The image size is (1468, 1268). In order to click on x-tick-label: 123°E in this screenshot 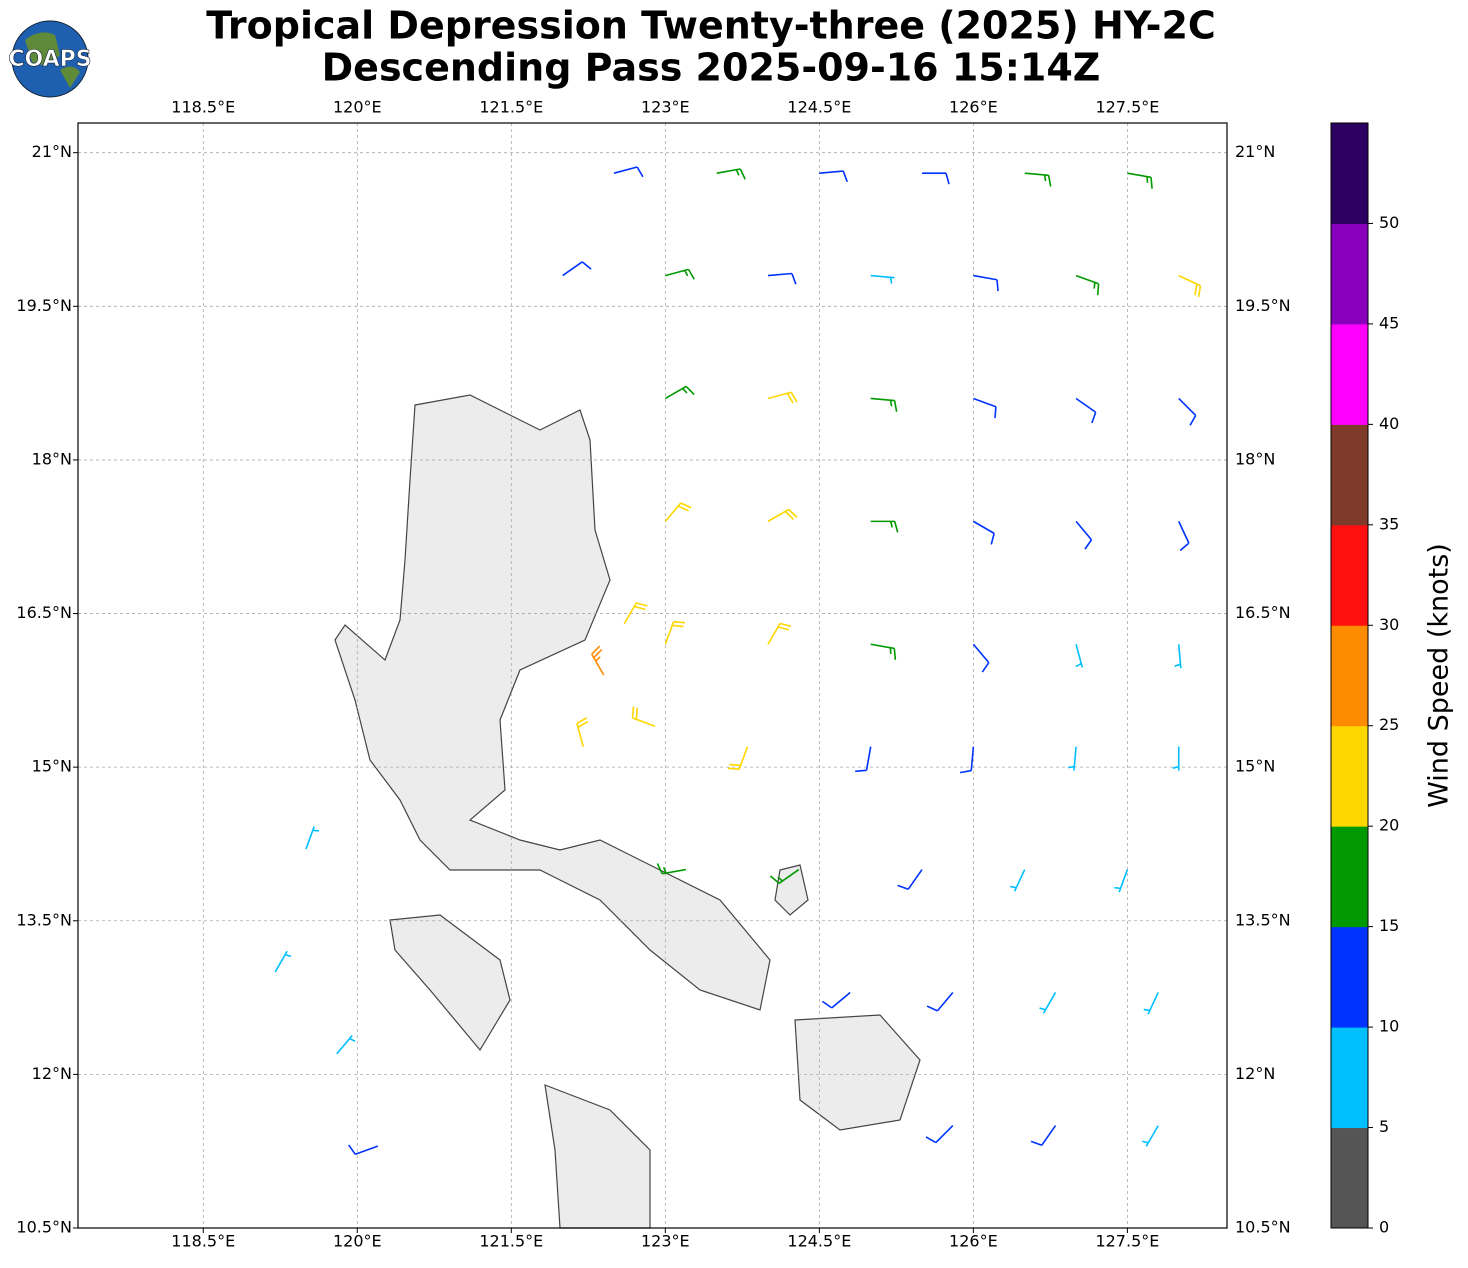, I will do `click(665, 1241)`.